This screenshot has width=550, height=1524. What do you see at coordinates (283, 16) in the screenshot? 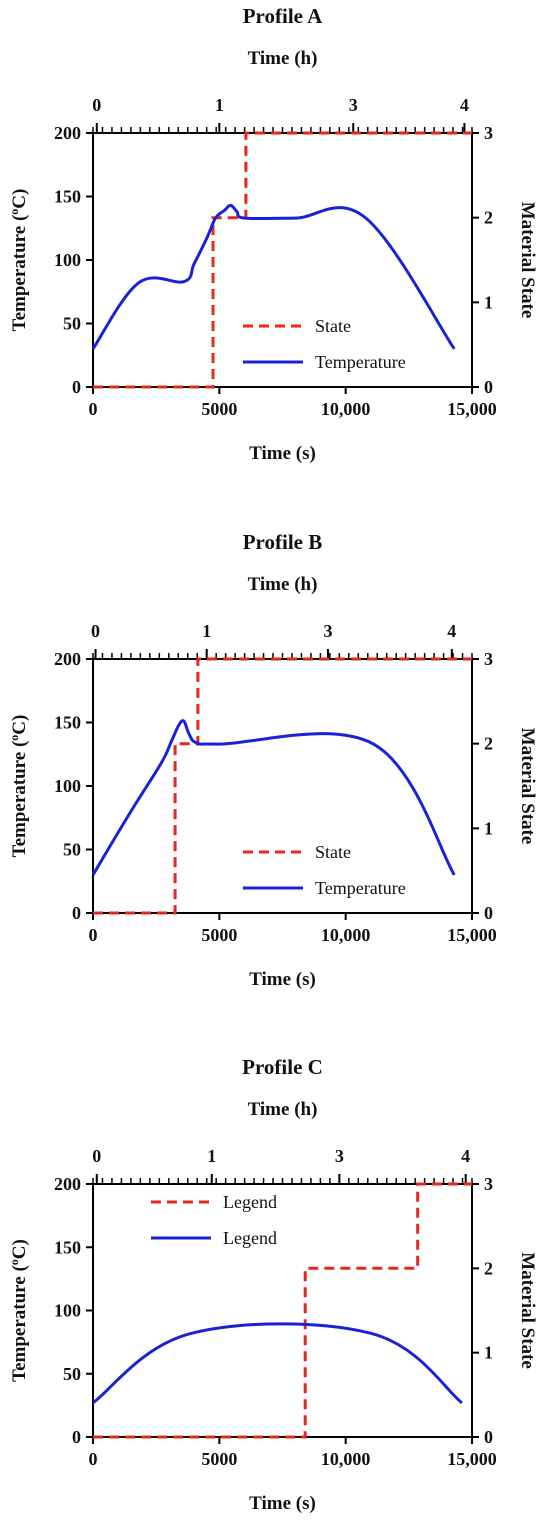
I see `chart-title: Profile A` at bounding box center [283, 16].